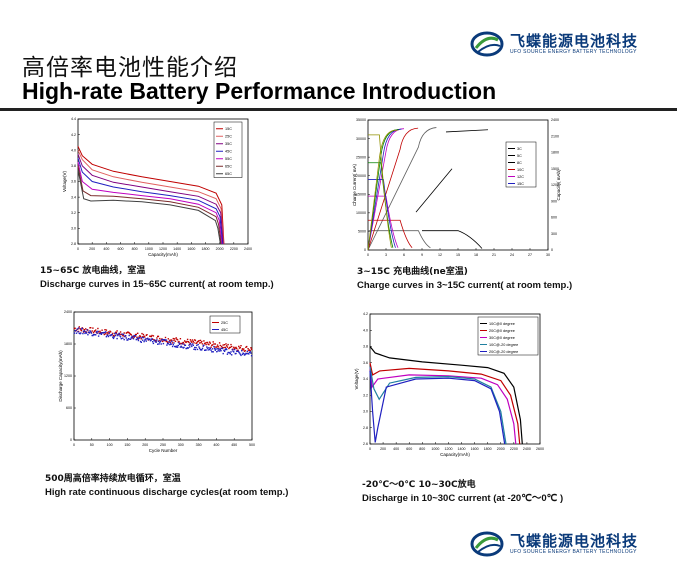  I want to click on x-tick-label: 450, so click(234, 445).